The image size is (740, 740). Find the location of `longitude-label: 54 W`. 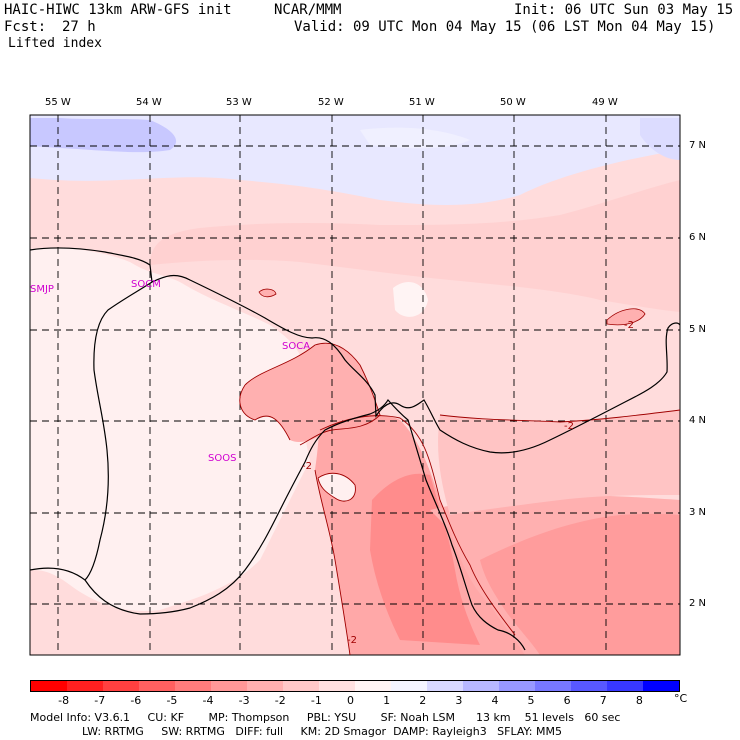

longitude-label: 54 W is located at coordinates (149, 102).